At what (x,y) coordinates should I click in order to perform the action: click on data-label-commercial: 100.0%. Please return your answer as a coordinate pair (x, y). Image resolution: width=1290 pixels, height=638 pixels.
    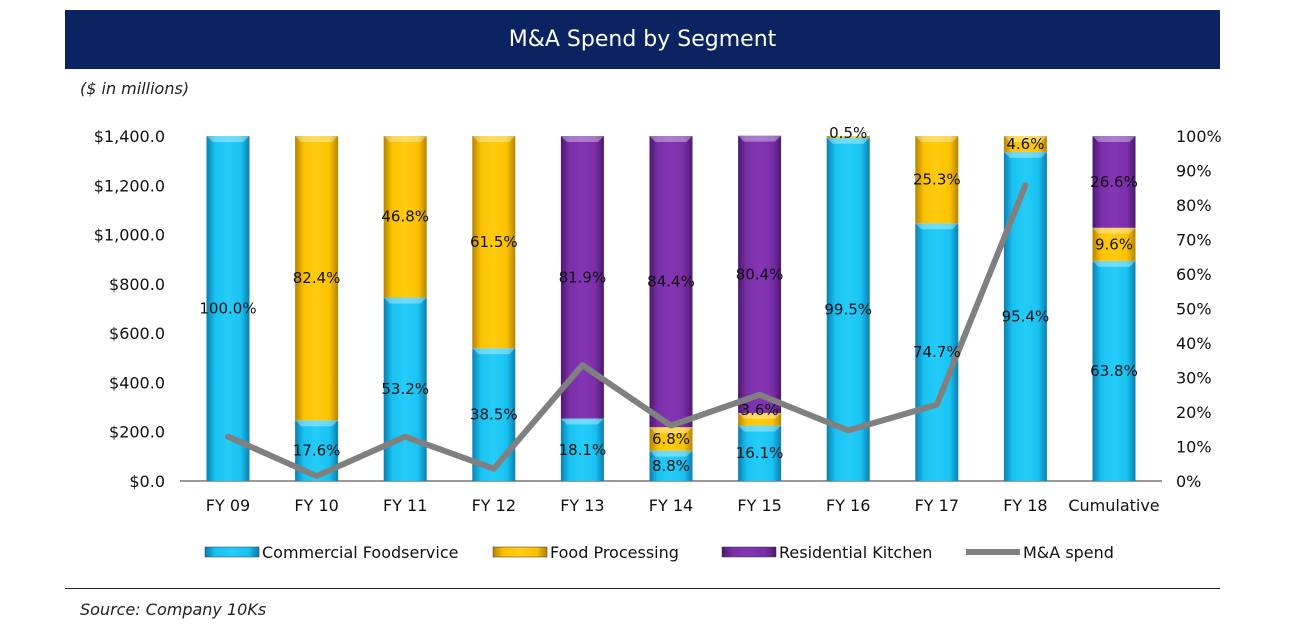
    Looking at the image, I should click on (227, 309).